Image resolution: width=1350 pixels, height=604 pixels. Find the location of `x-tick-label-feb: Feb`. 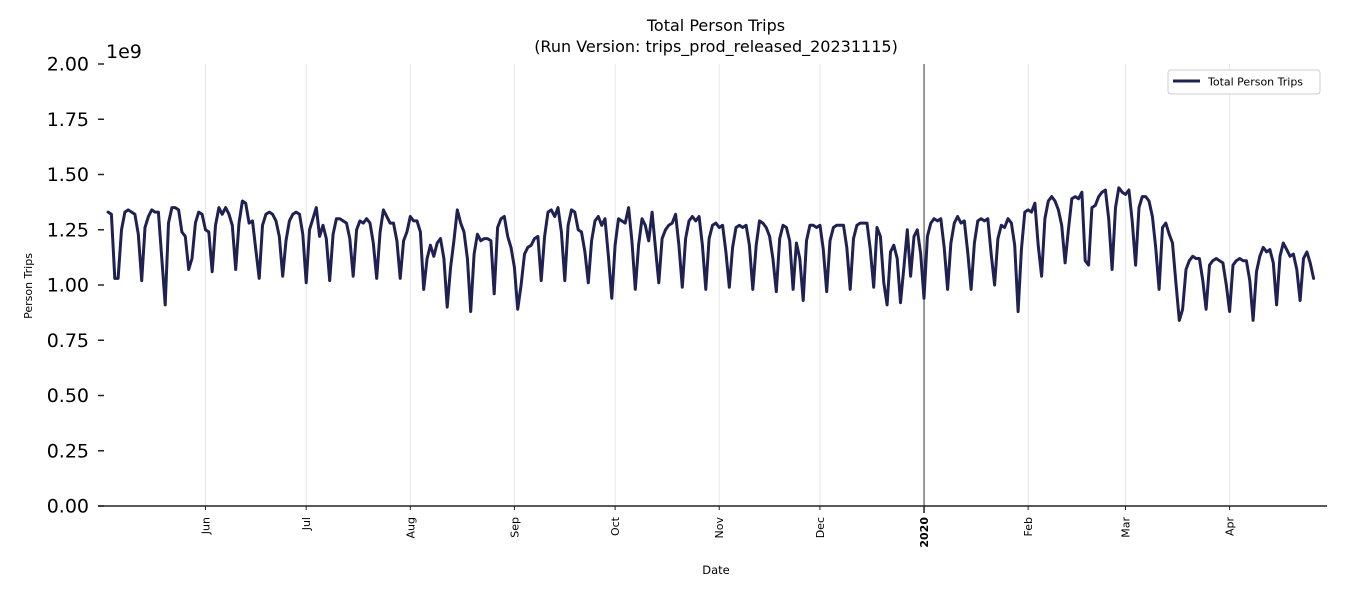

x-tick-label-feb: Feb is located at coordinates (1028, 526).